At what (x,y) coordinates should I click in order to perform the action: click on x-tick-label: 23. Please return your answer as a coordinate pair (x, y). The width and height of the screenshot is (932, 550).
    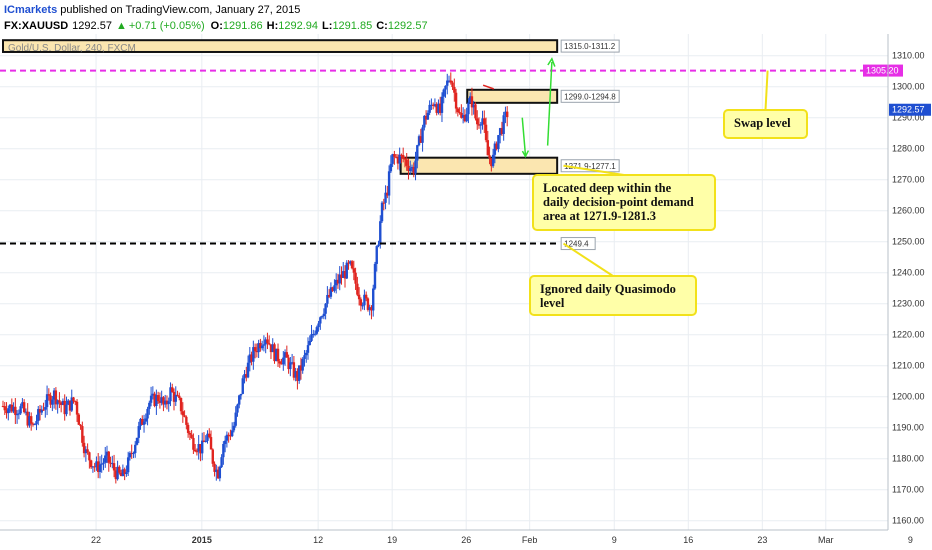
    Looking at the image, I should click on (762, 540).